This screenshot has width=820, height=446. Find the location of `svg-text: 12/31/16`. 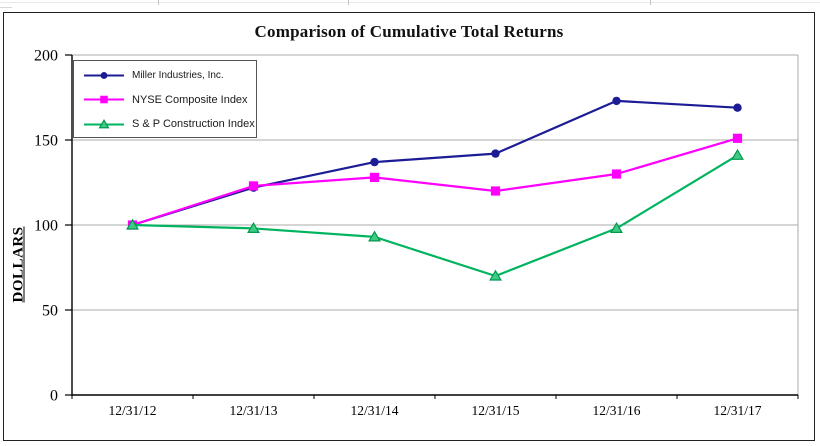

svg-text: 12/31/16 is located at coordinates (616, 410).